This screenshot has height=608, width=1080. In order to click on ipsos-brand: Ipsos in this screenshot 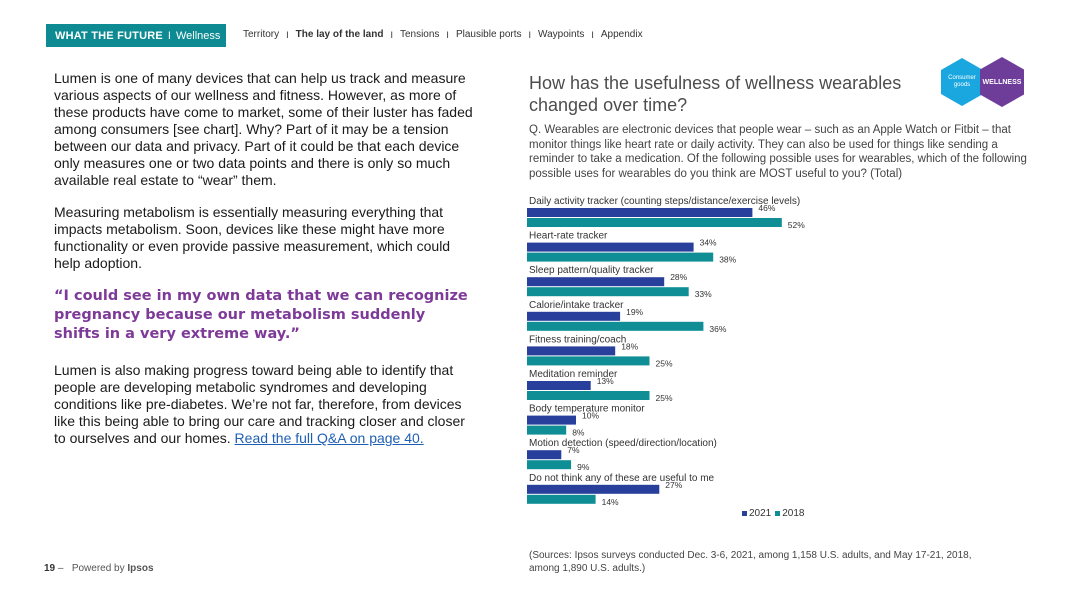, I will do `click(140, 568)`.